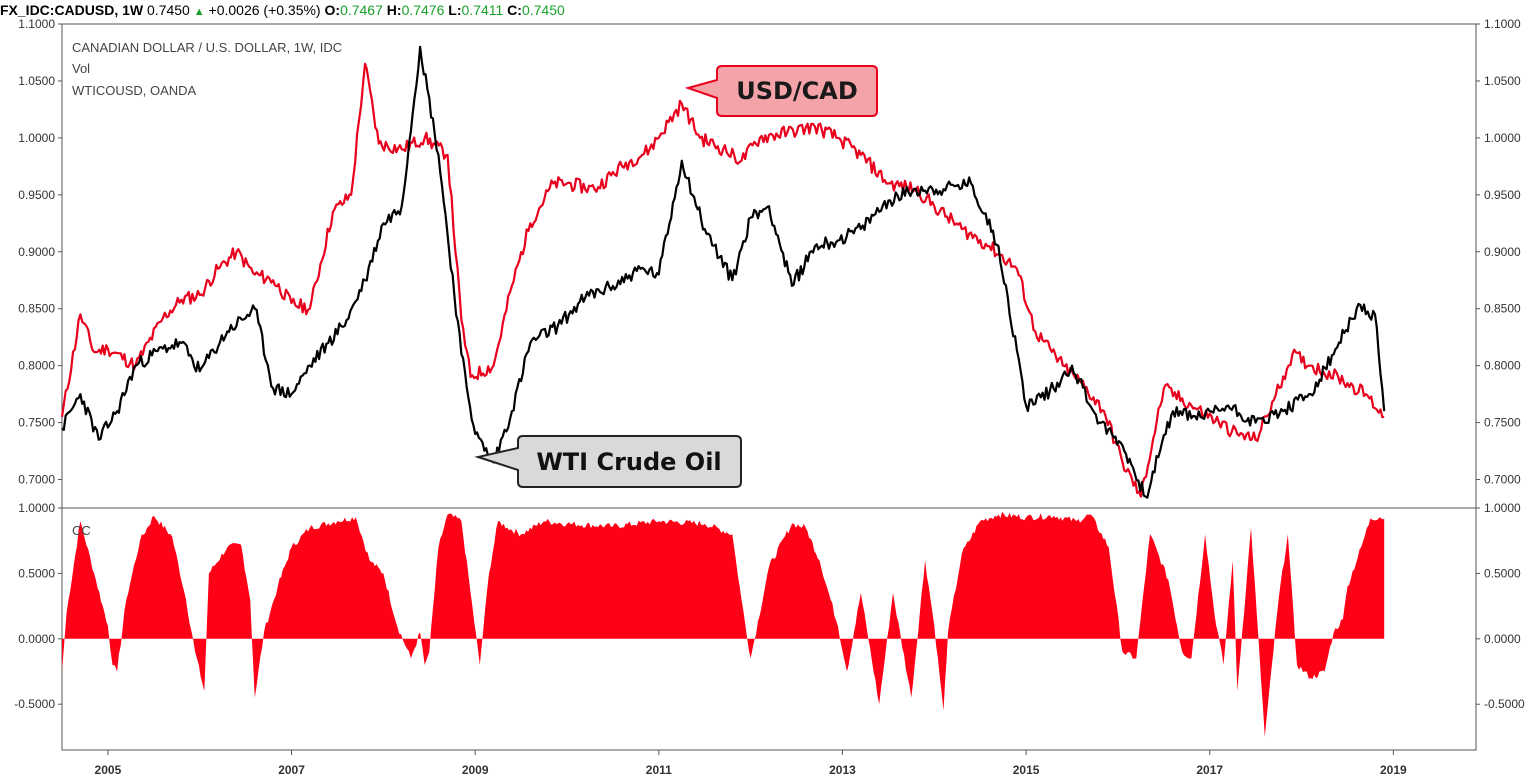  I want to click on y-tick-label-right: 0.8000, so click(1502, 366).